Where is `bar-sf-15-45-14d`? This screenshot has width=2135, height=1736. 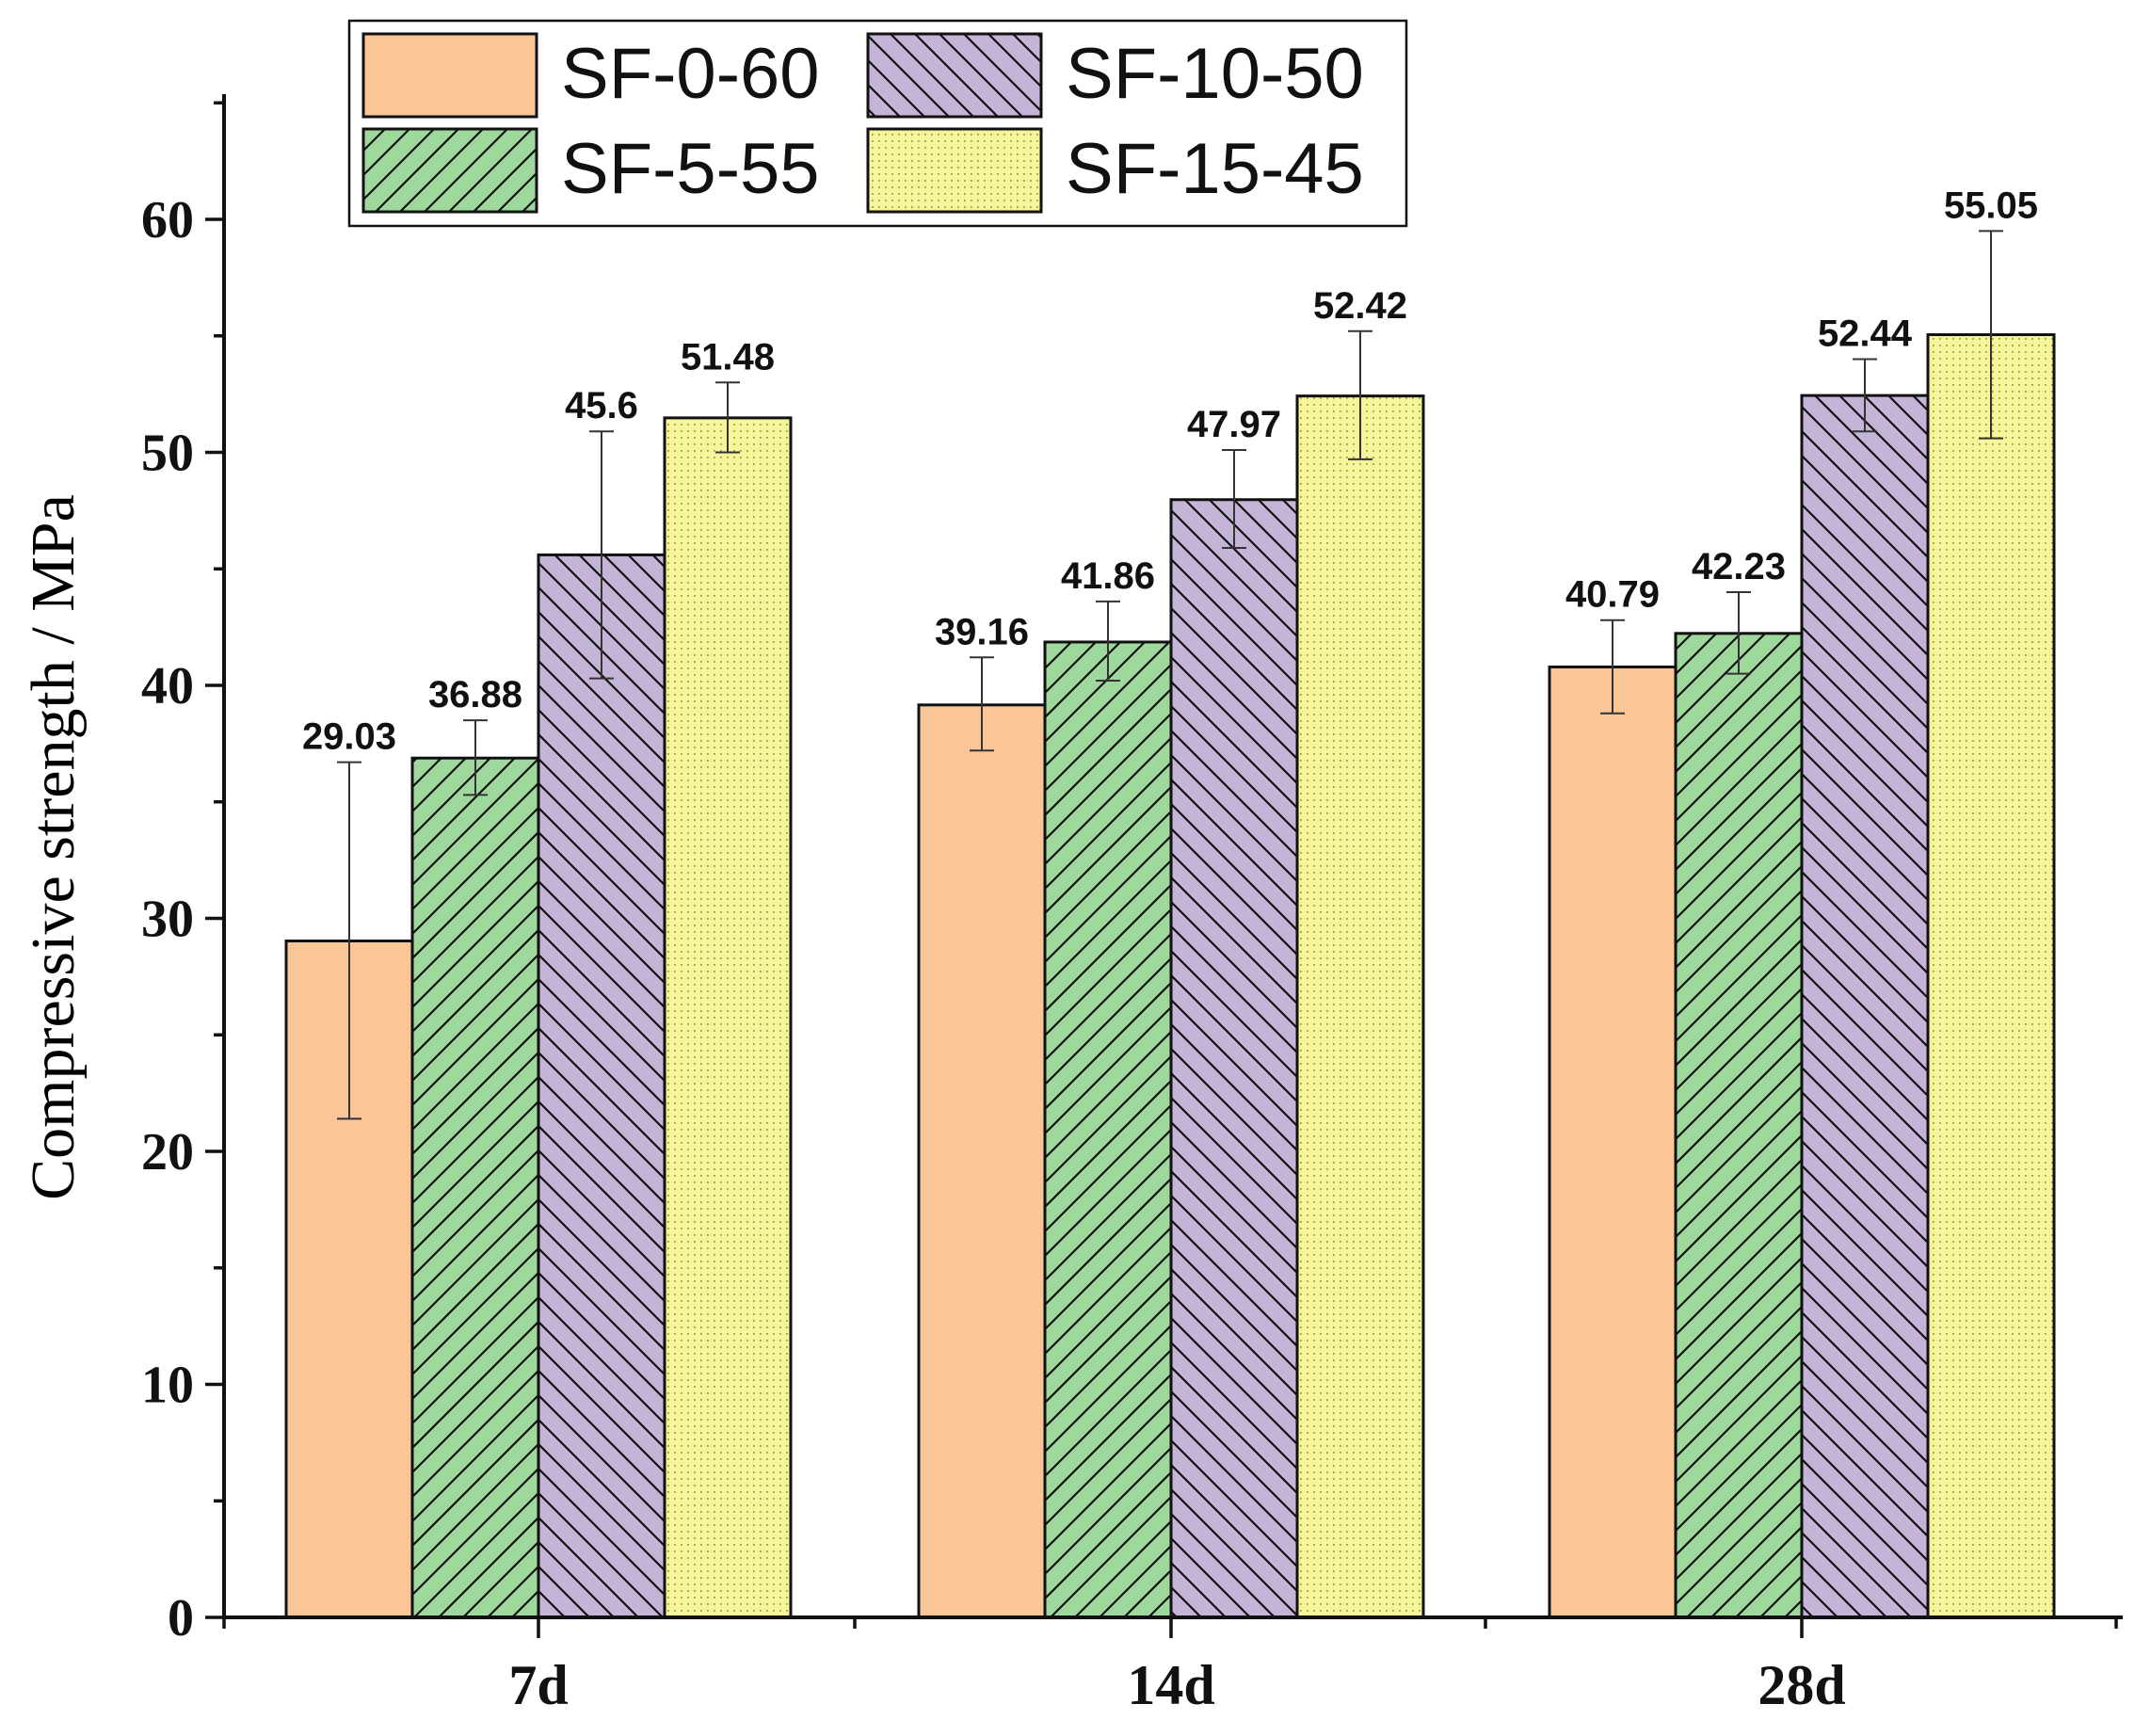
bar-sf-15-45-14d is located at coordinates (1360, 1007).